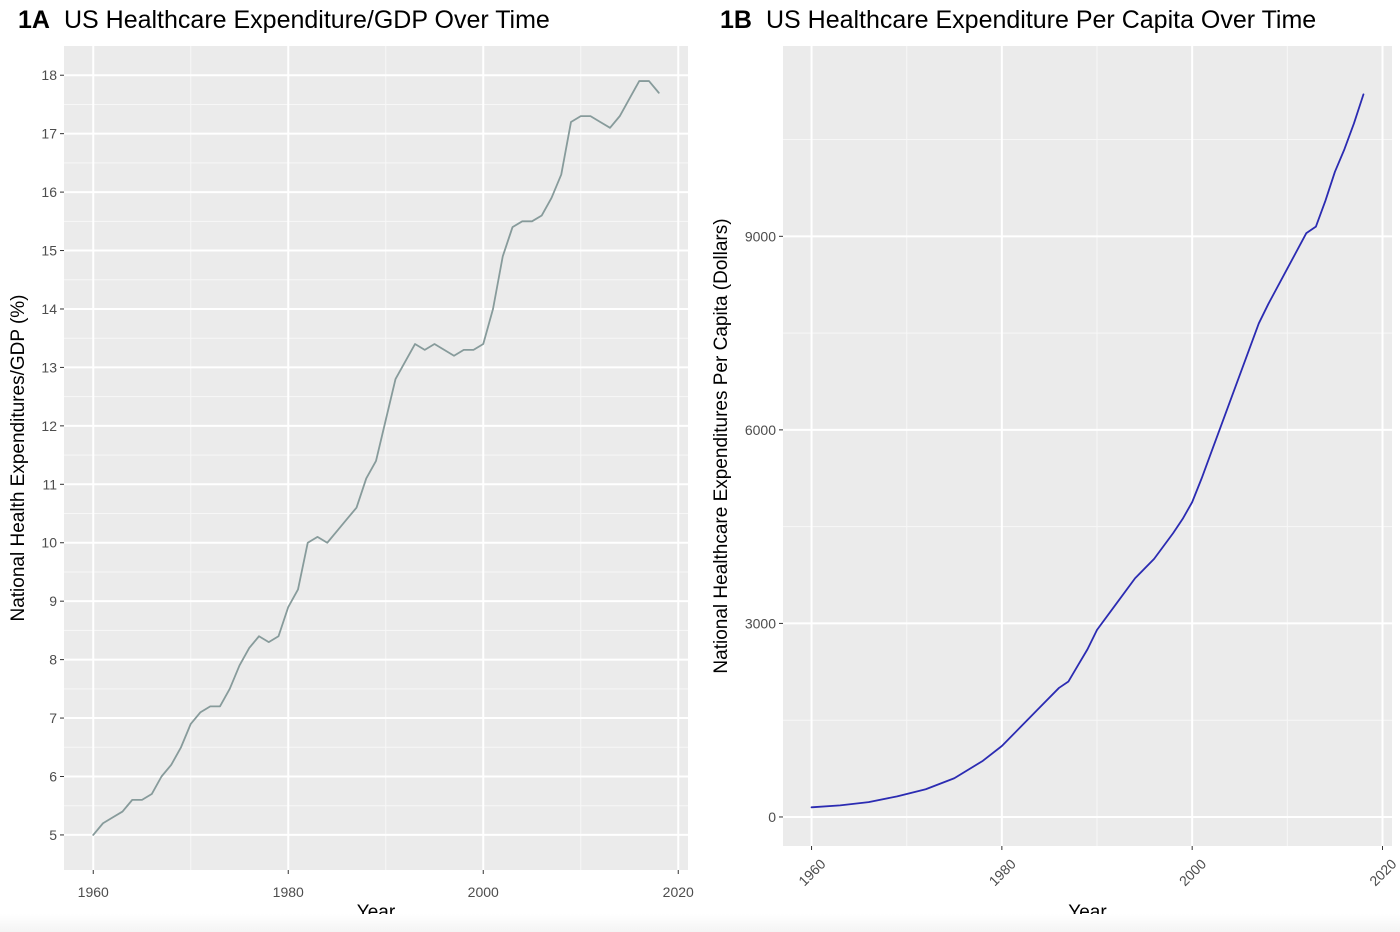 This screenshot has height=932, width=1400. I want to click on y-tick-label: 10, so click(49, 543).